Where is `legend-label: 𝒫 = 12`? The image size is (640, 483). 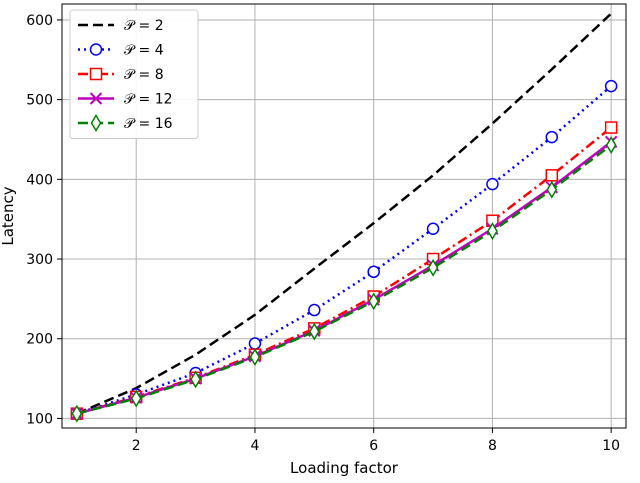
legend-label: 𝒫 = 12 is located at coordinates (148, 100).